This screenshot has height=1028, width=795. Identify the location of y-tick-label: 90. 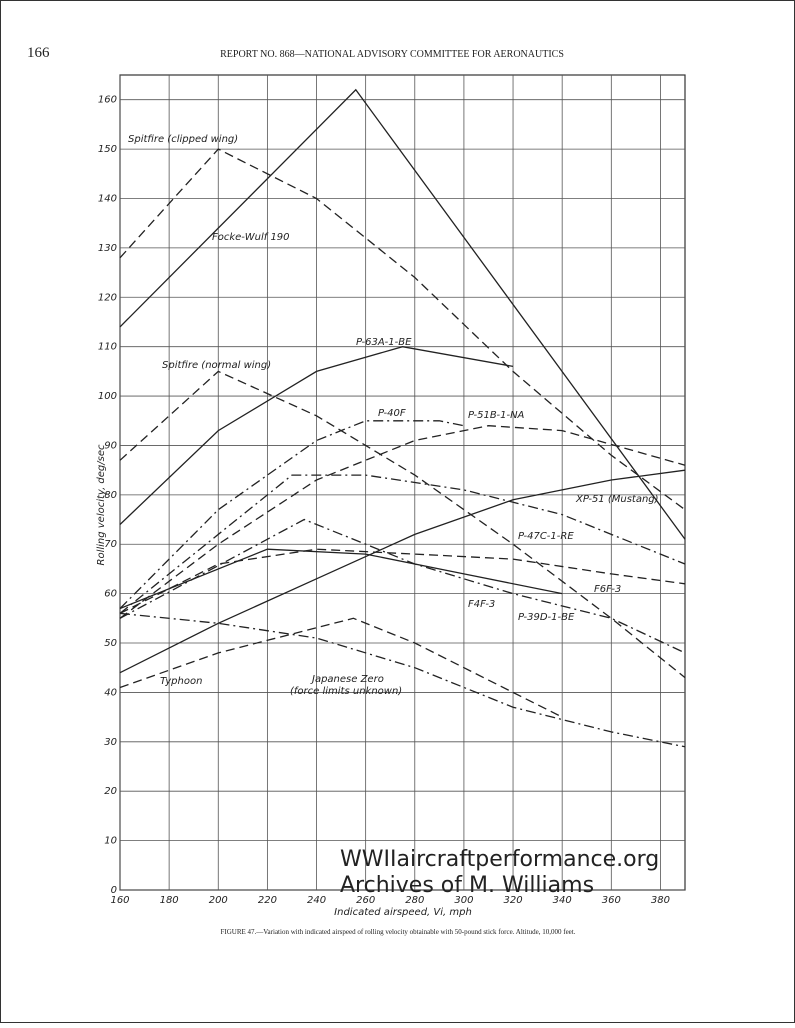
(110, 445).